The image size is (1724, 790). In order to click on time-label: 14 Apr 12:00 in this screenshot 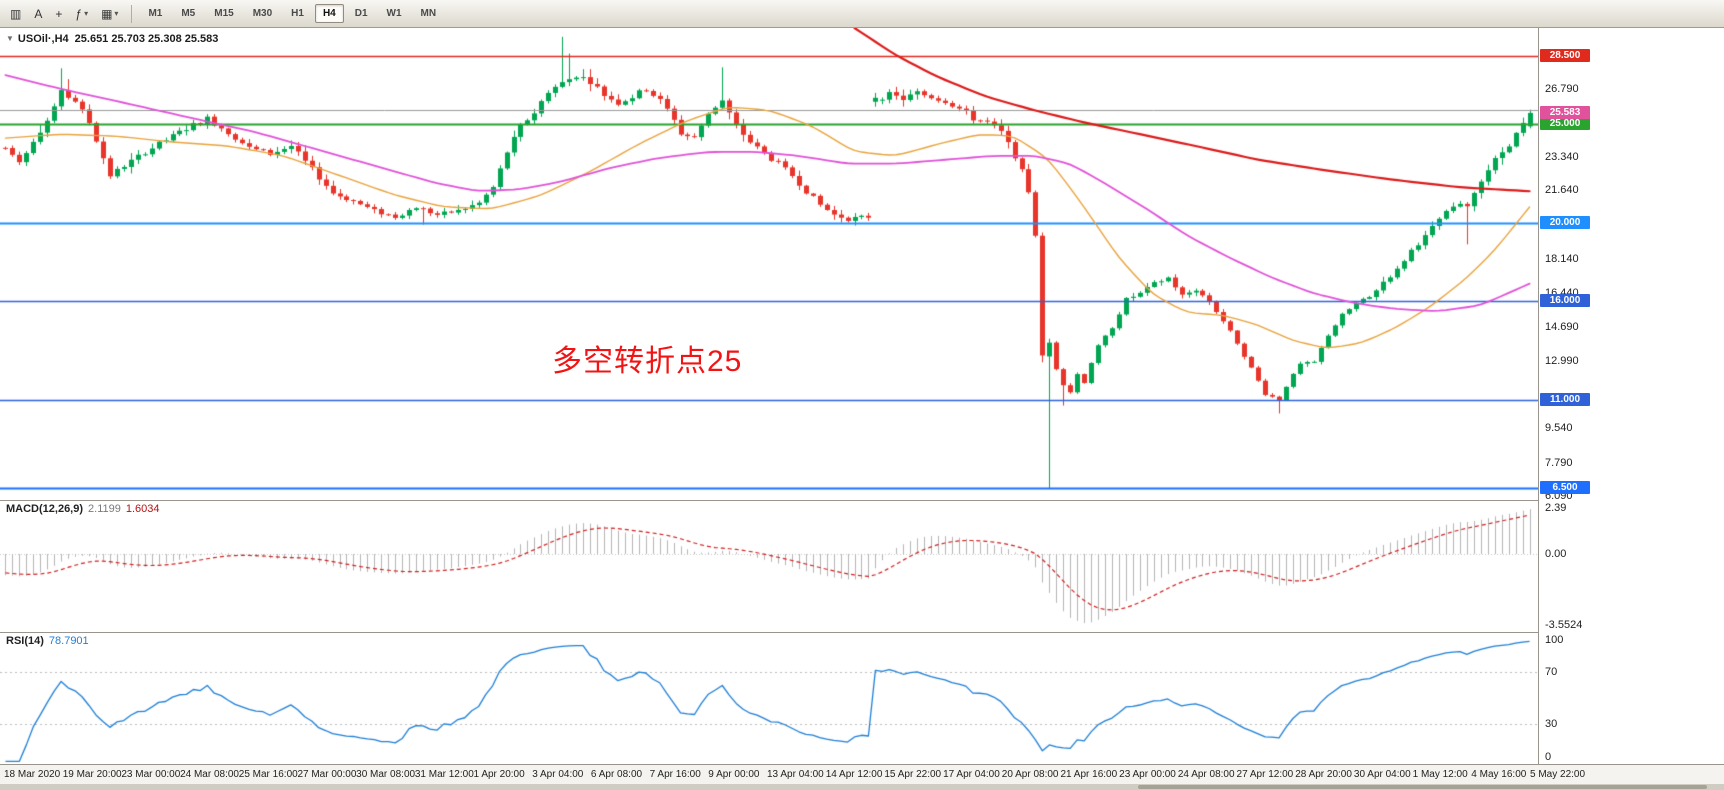, I will do `click(854, 774)`.